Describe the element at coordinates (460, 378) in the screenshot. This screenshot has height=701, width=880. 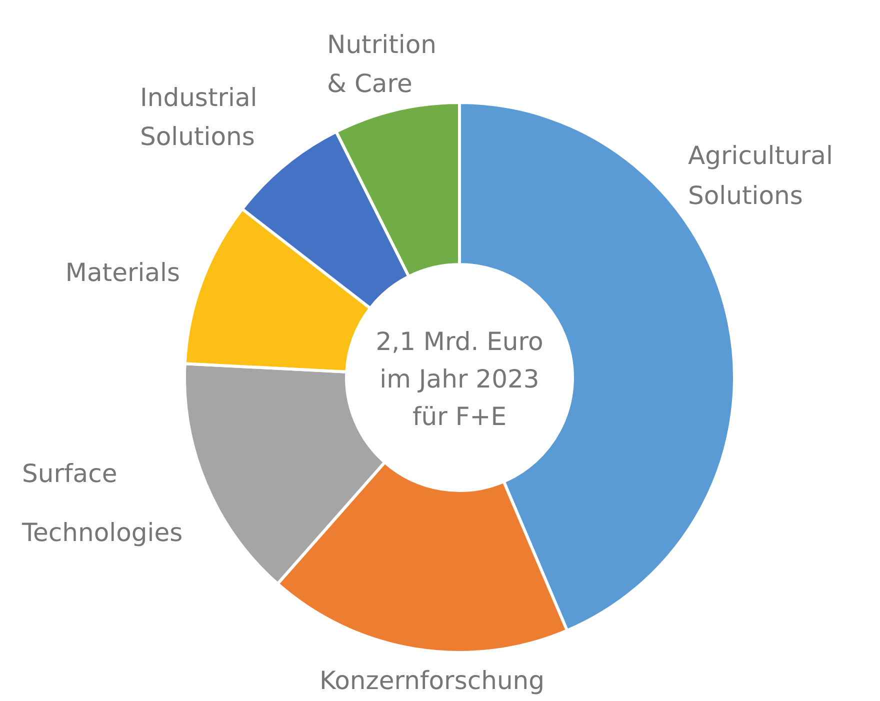
I see `text: 2,1 Mrd. Euro im Jahr 2023 für F+E` at that location.